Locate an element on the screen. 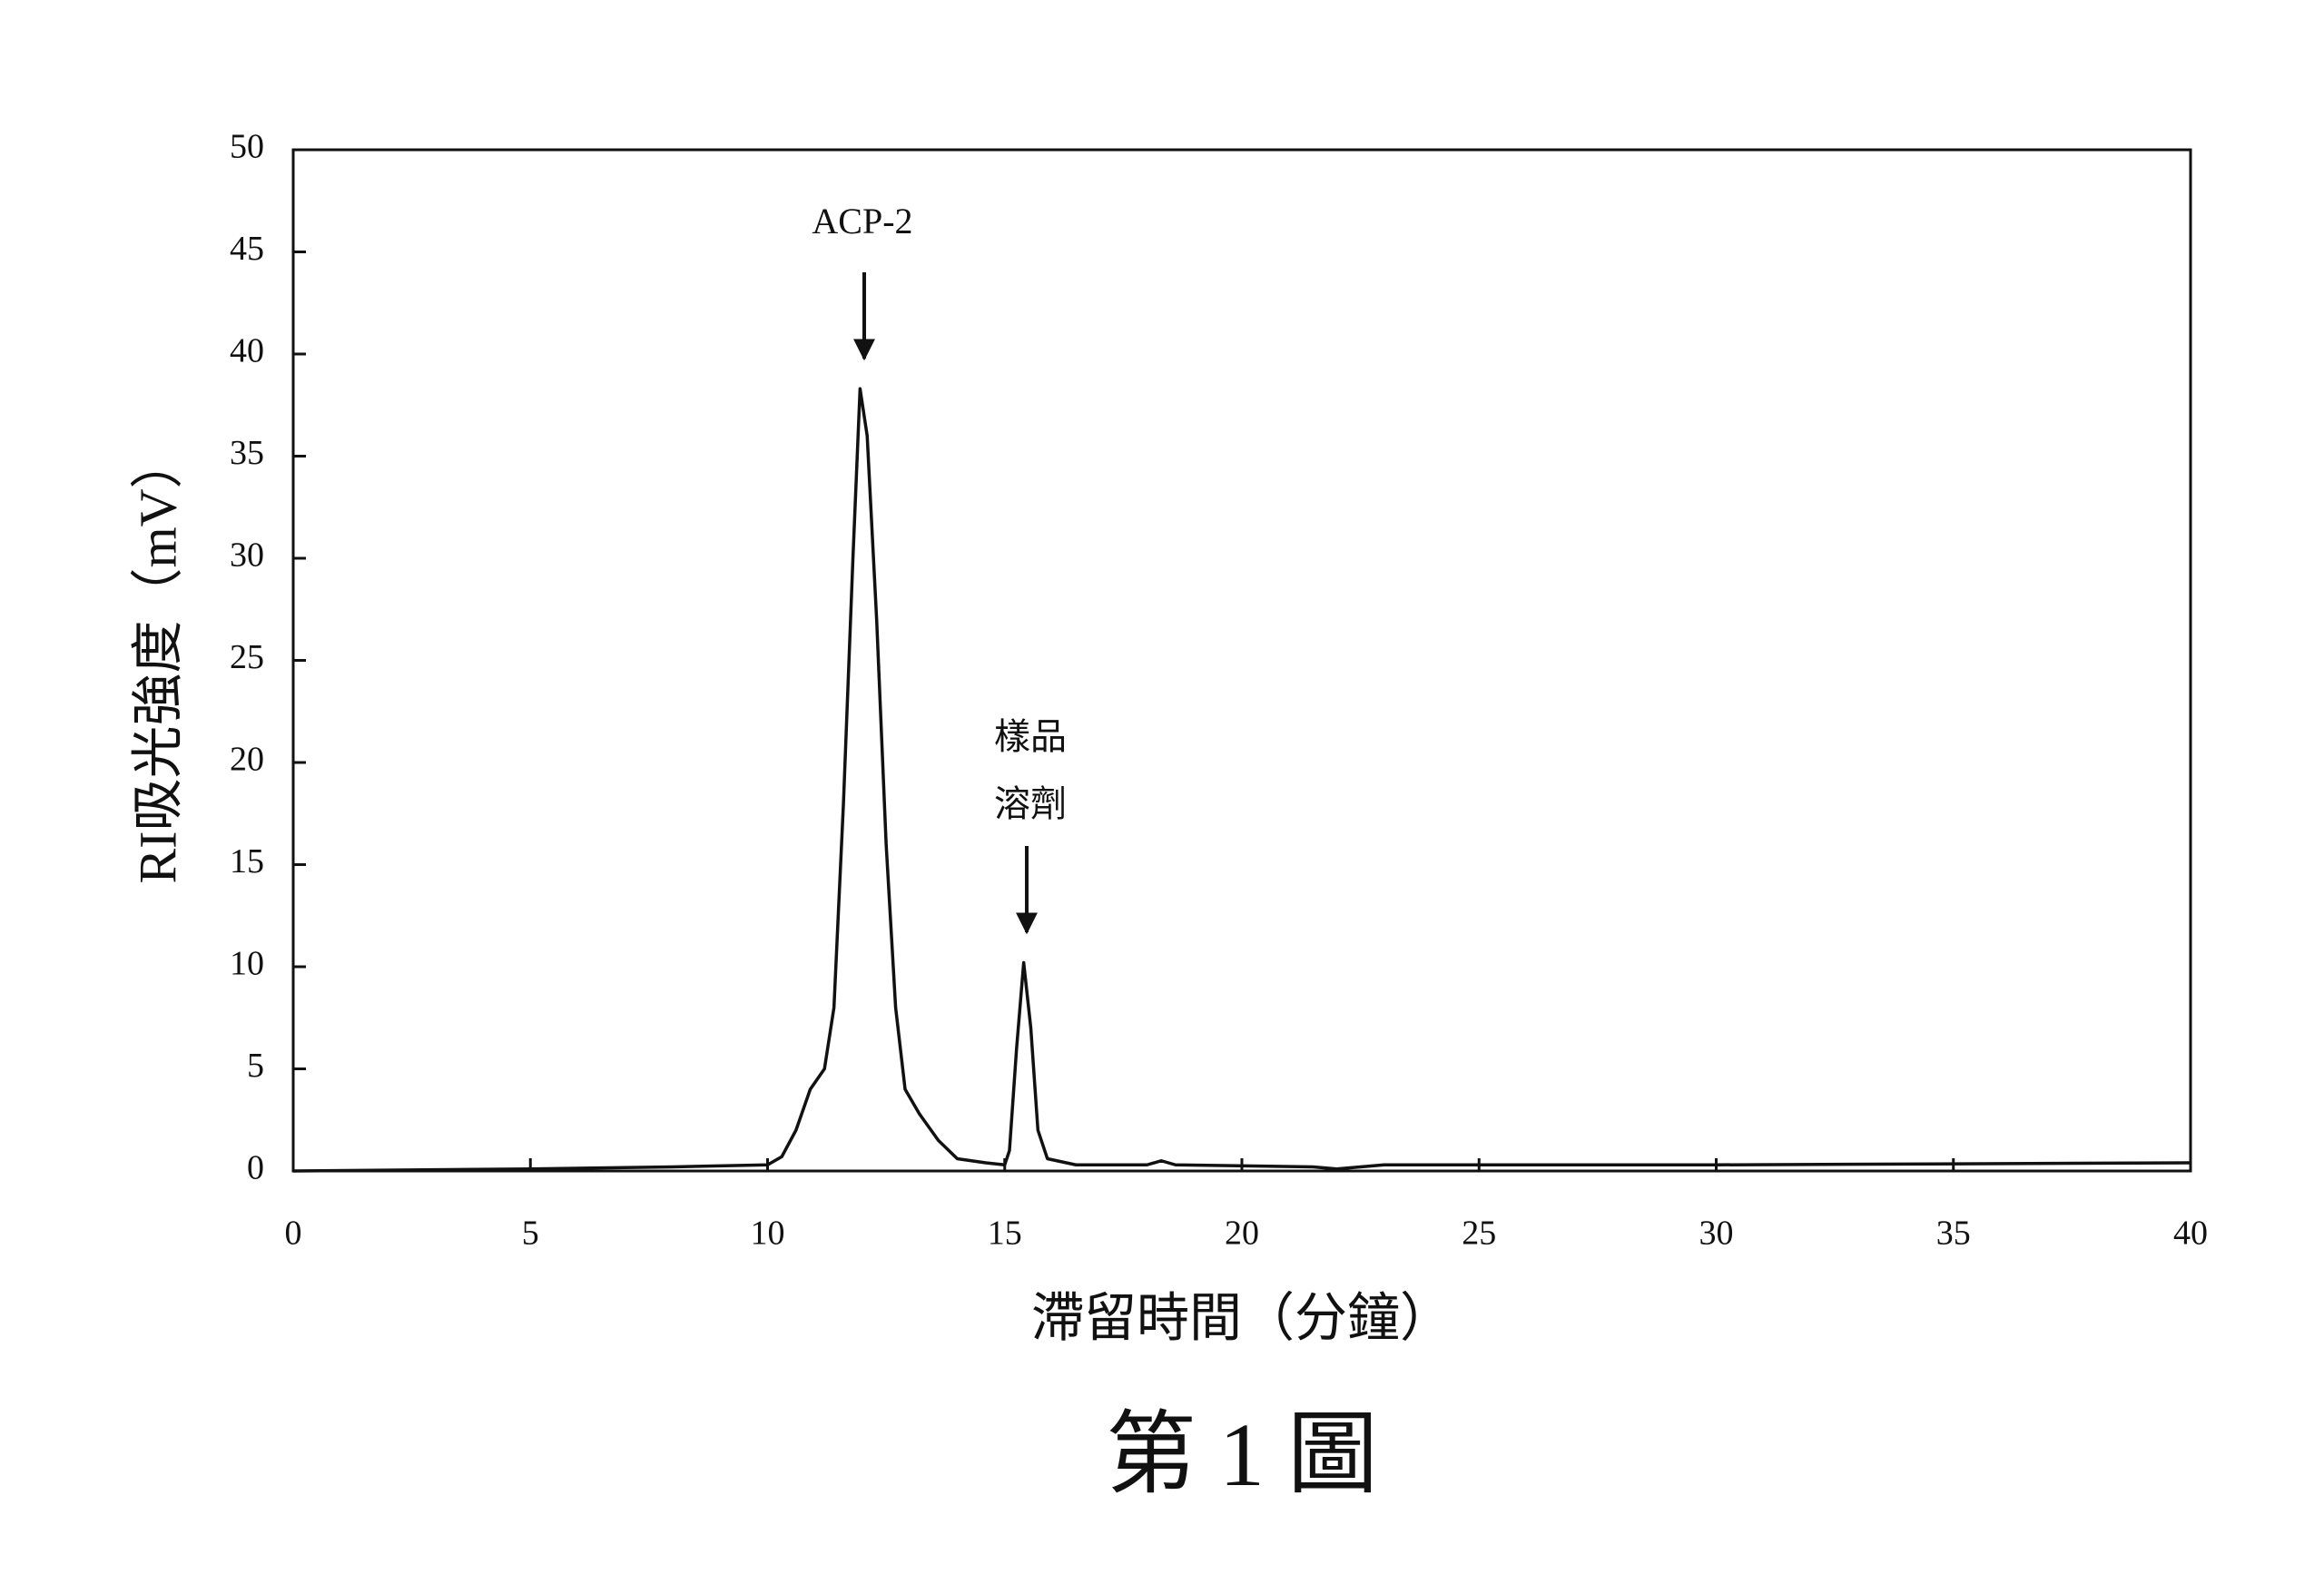 This screenshot has height=1584, width=2324. x-tick-label: 10 is located at coordinates (768, 1234).